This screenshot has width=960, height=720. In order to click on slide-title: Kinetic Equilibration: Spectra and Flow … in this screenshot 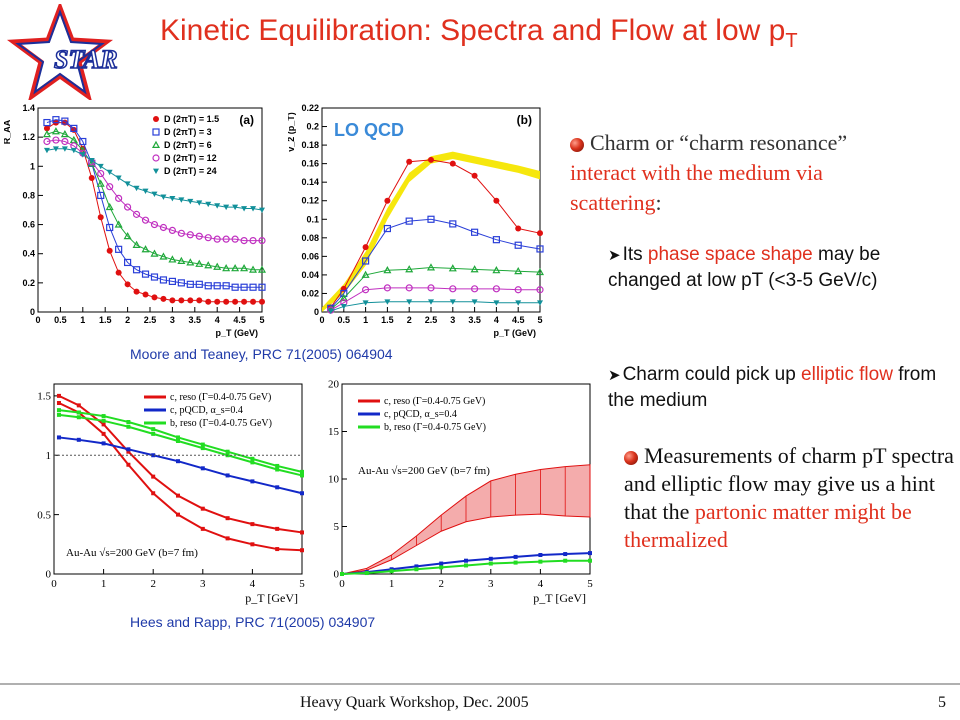, I will do `click(479, 33)`.